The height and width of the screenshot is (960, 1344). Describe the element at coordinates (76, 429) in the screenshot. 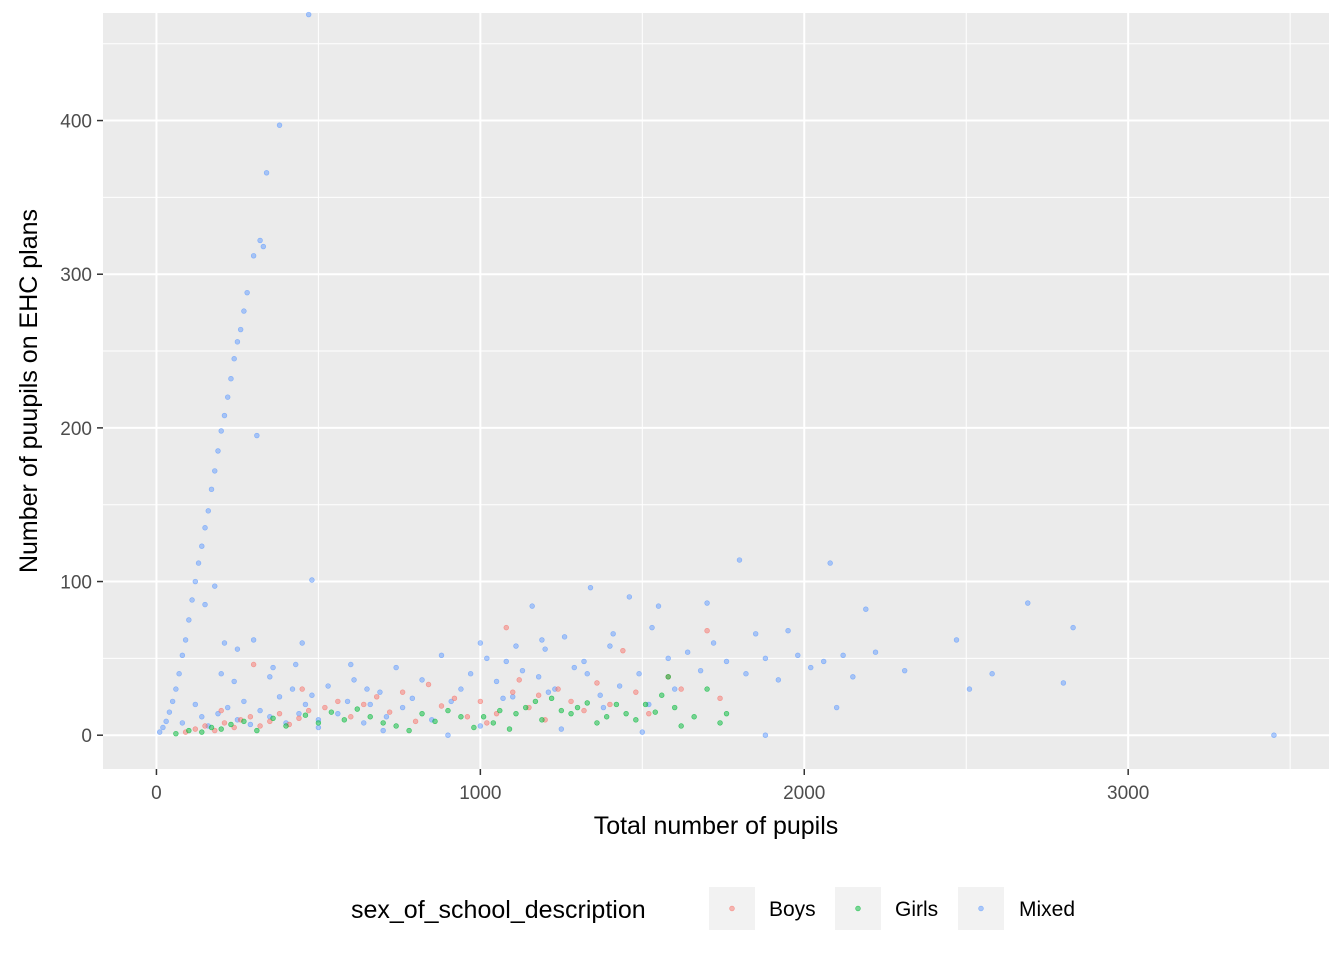

I see `y-tick-label: 200` at that location.